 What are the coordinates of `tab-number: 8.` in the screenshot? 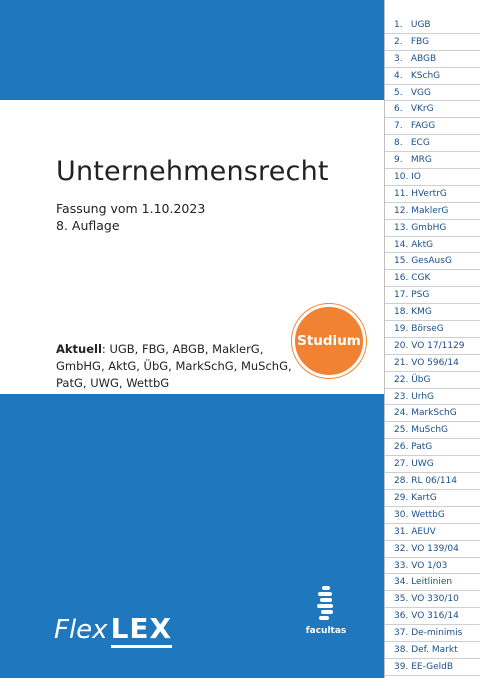 It's located at (398, 143).